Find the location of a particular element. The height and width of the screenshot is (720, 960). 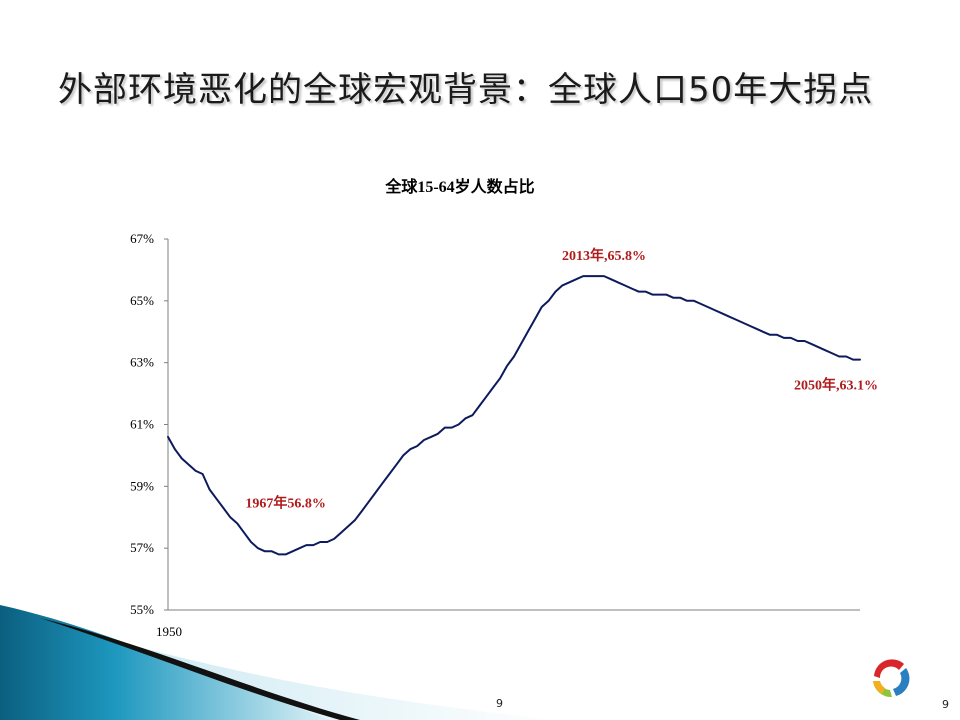

x-tick-label: 1950 is located at coordinates (169, 631).